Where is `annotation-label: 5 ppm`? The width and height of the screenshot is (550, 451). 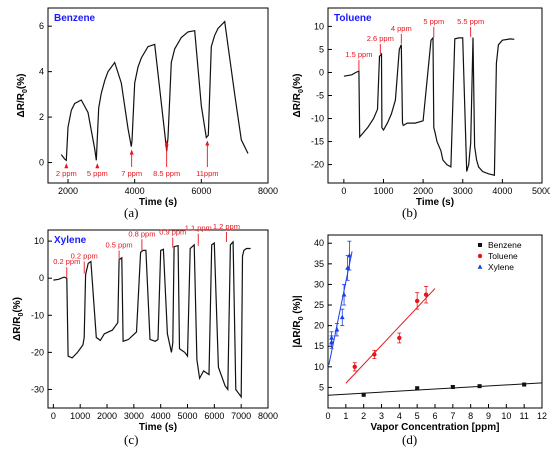 annotation-label: 5 ppm is located at coordinates (433, 21).